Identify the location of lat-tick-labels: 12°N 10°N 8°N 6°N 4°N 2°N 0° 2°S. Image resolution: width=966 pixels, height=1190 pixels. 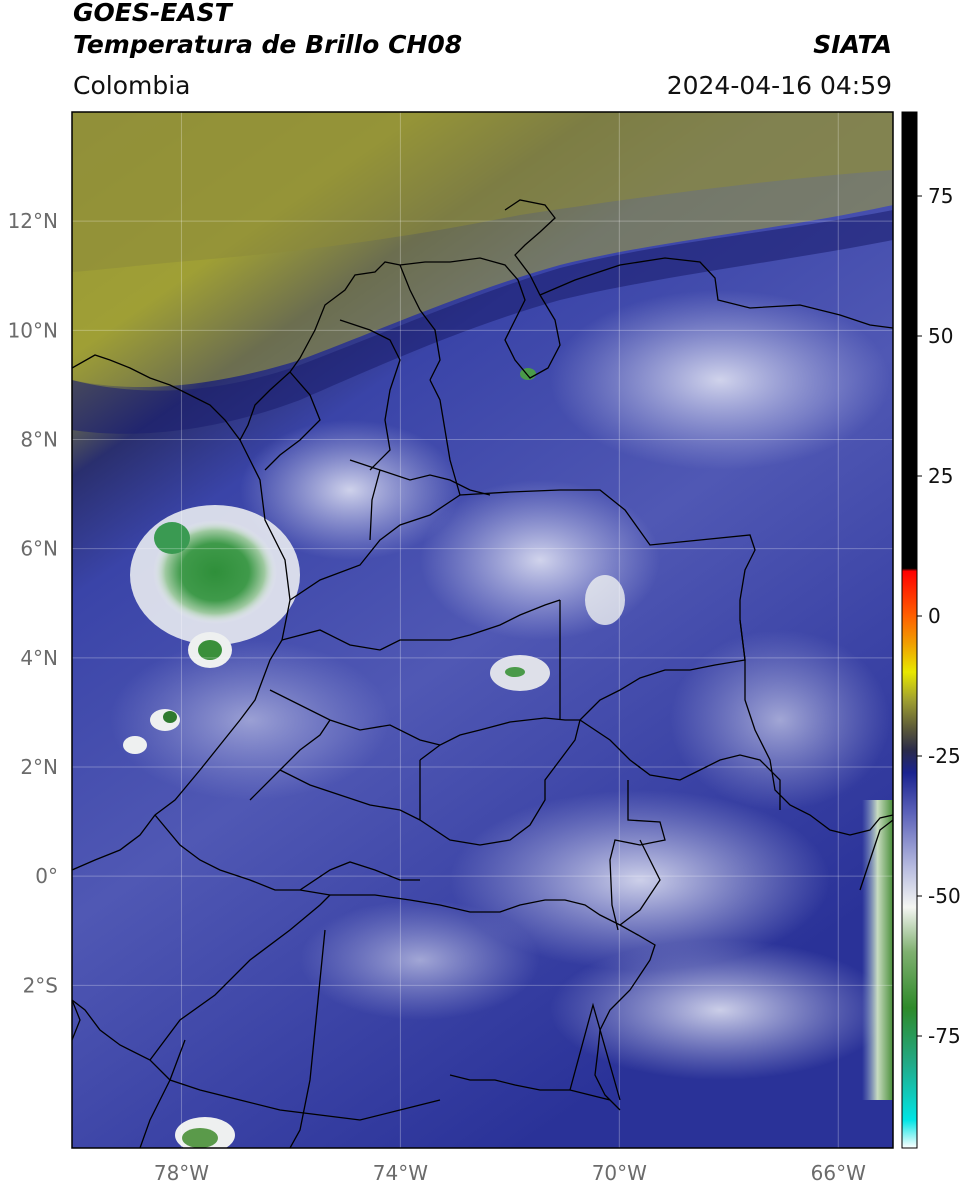
(33, 603).